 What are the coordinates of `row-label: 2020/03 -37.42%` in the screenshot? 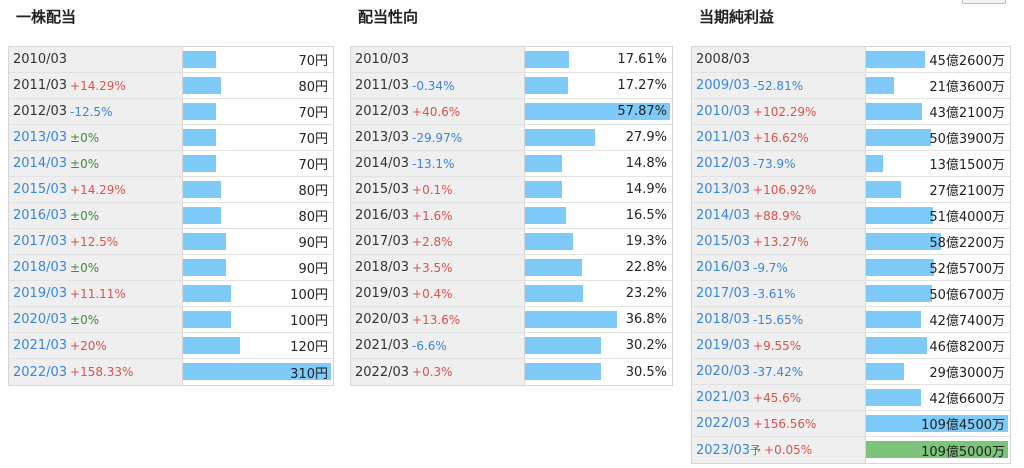 It's located at (779, 371).